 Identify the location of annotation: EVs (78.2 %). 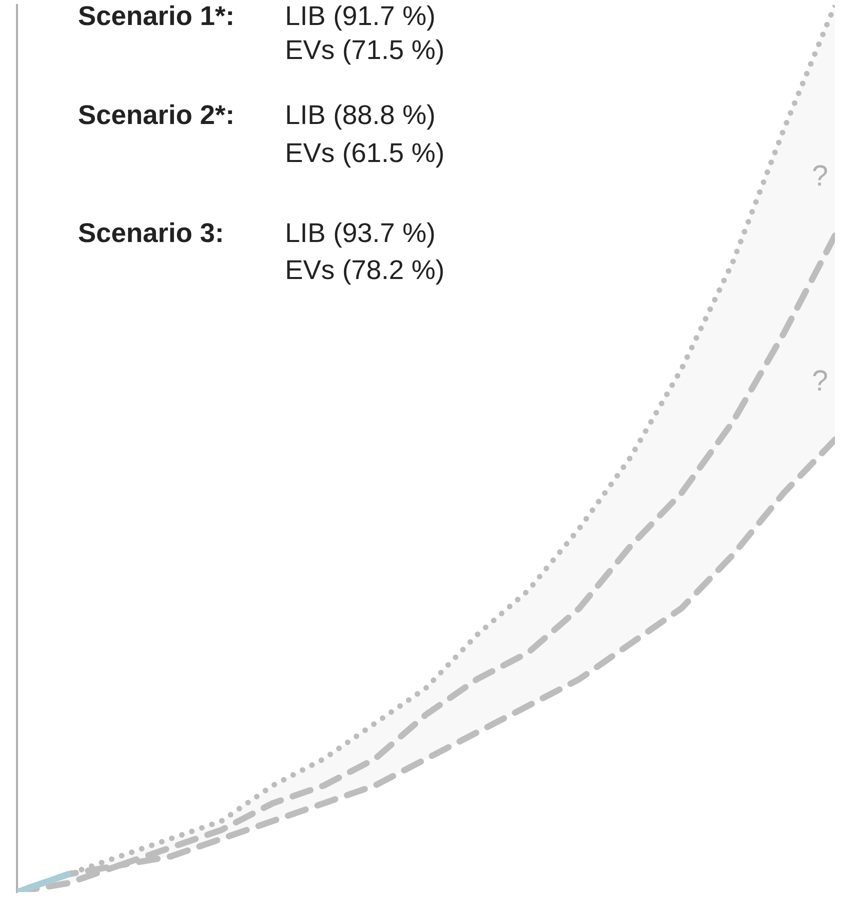
(365, 272).